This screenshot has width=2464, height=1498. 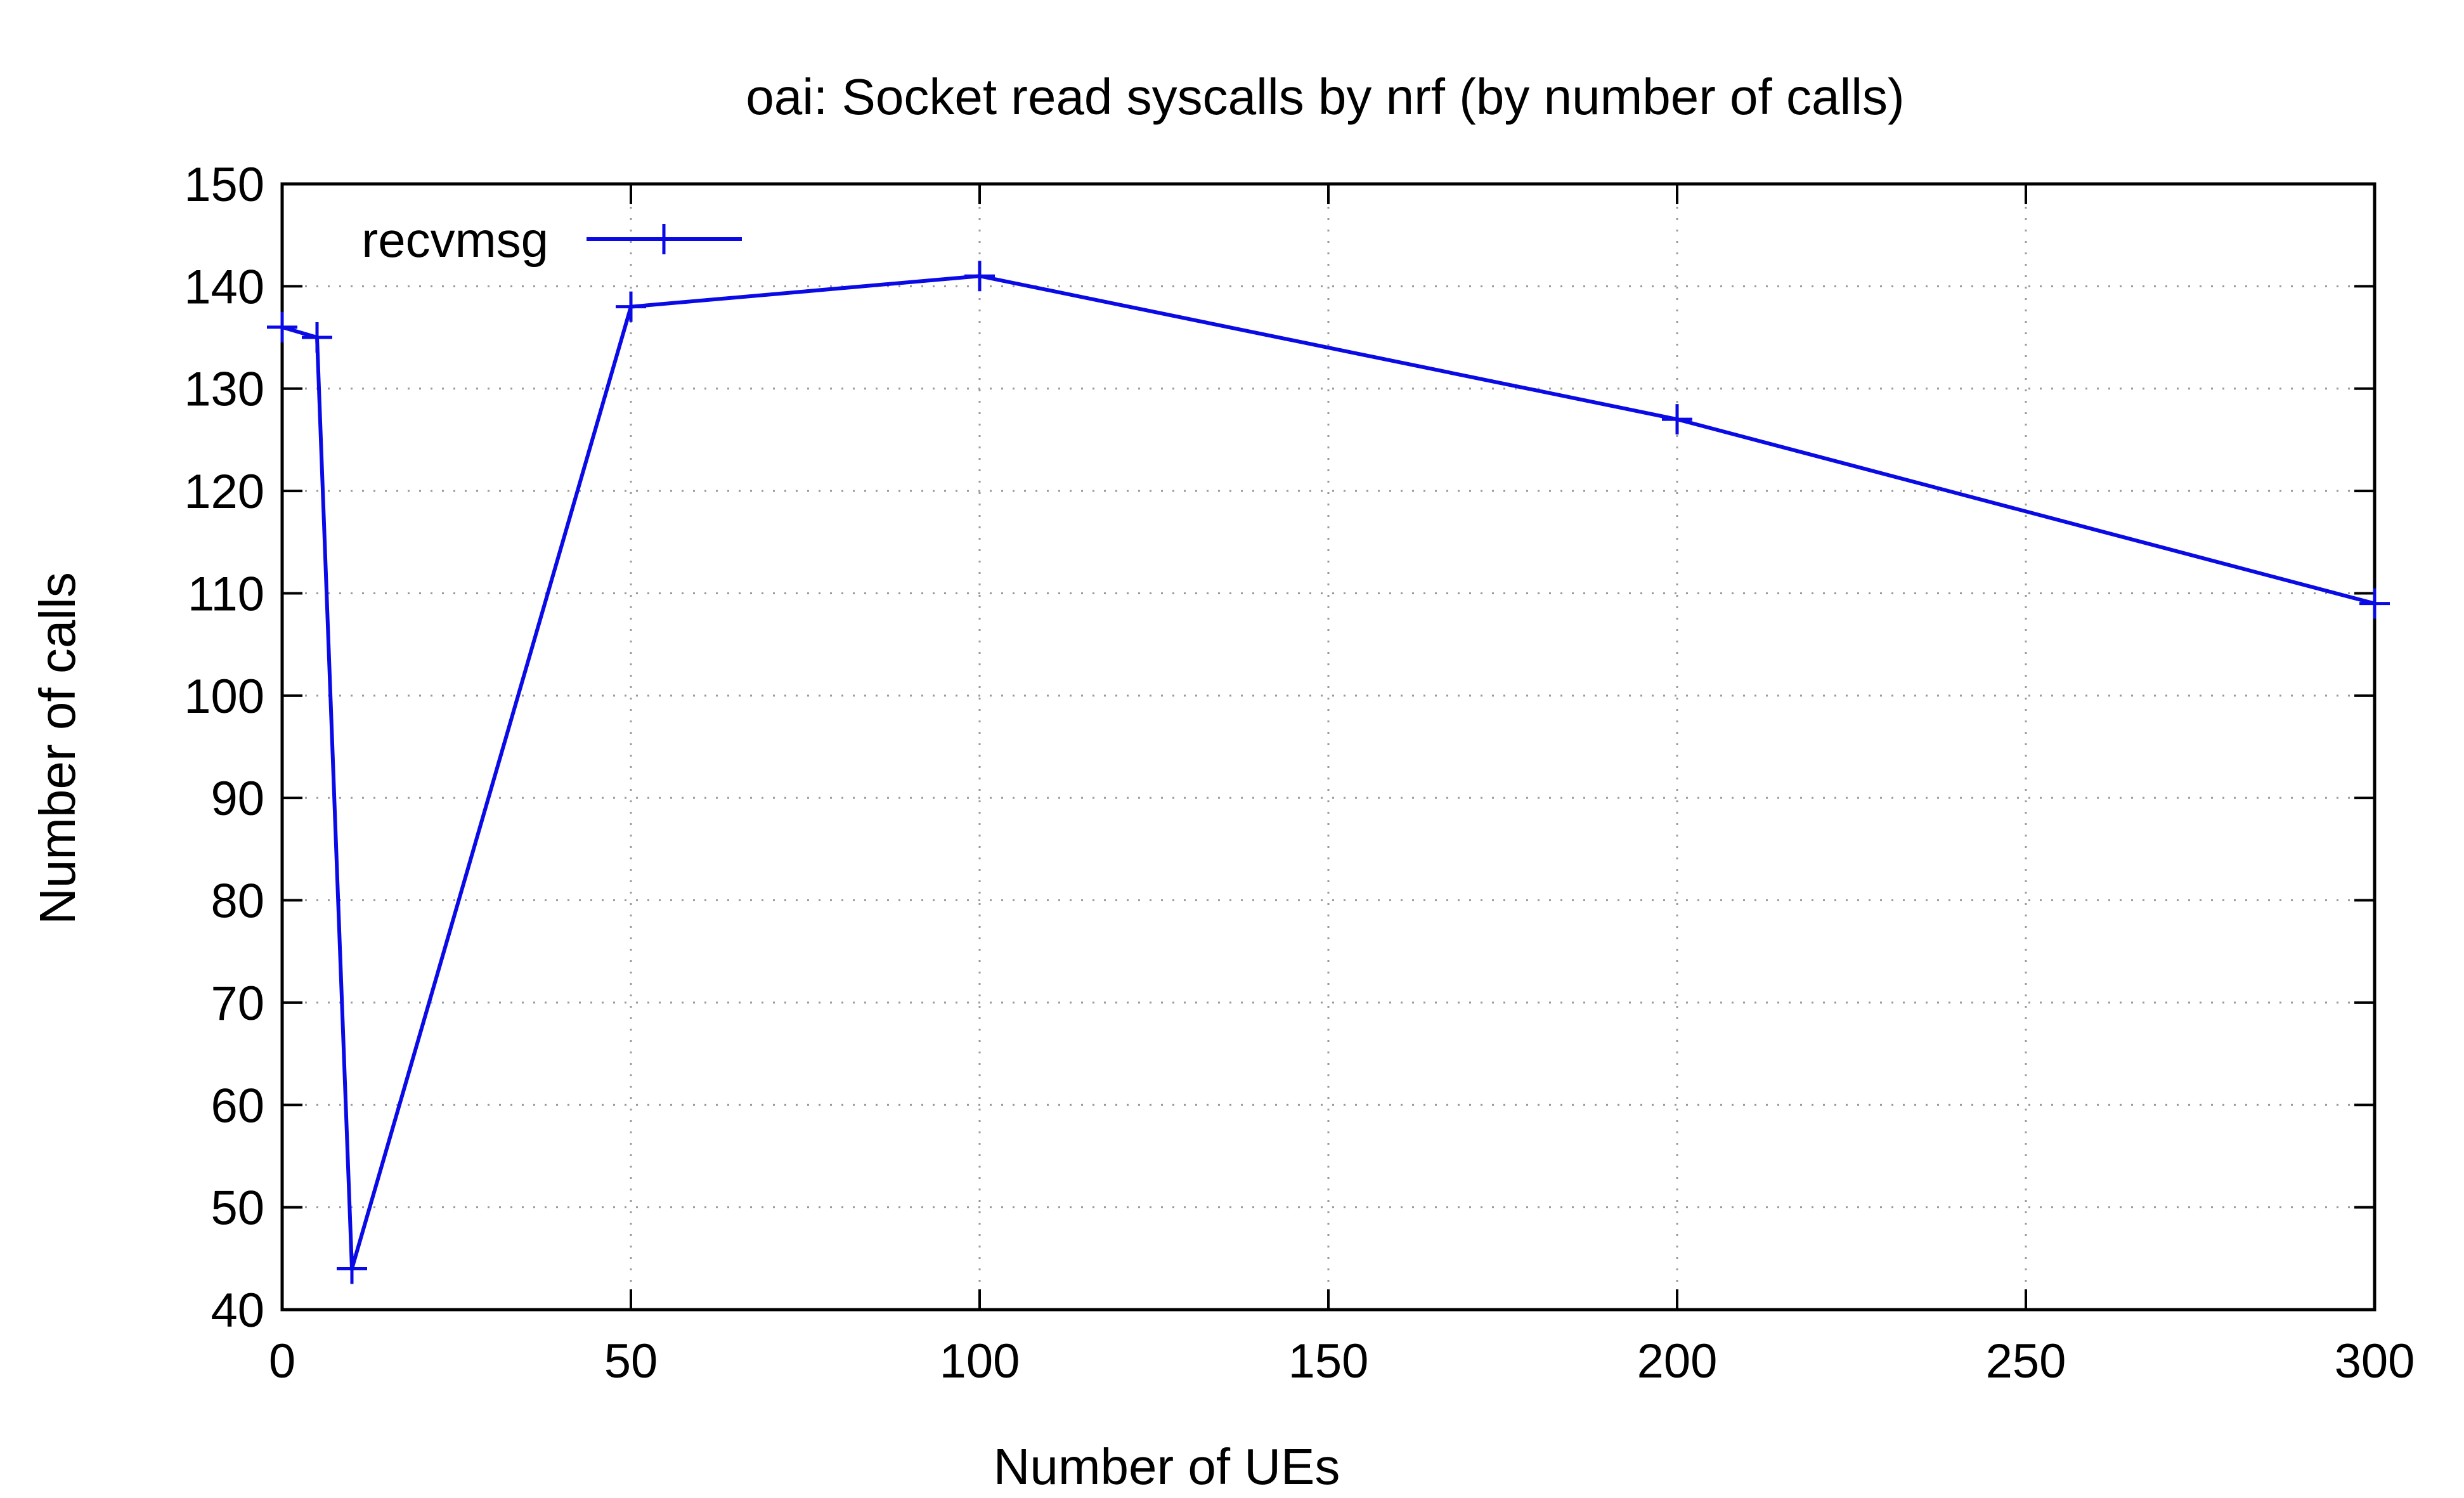 I want to click on x-tick-label: 250, so click(x=2026, y=1361).